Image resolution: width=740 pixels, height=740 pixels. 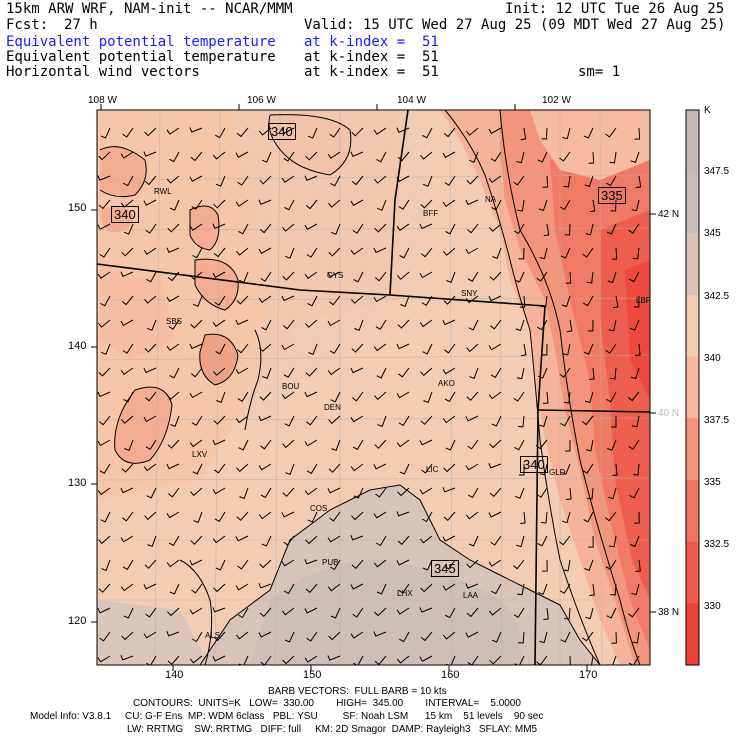 What do you see at coordinates (643, 300) in the screenshot?
I see `station-label: LBF` at bounding box center [643, 300].